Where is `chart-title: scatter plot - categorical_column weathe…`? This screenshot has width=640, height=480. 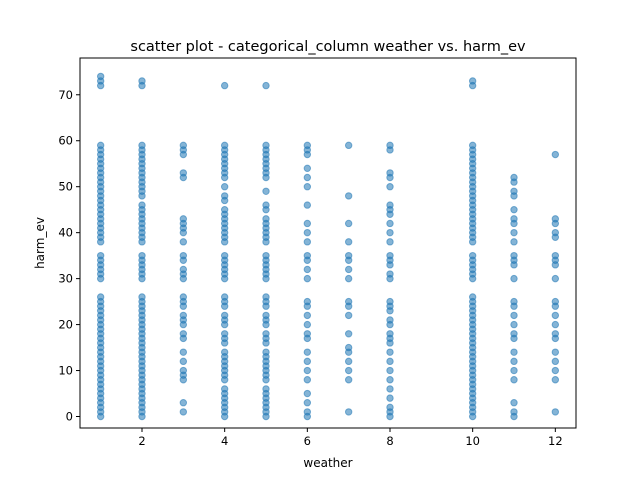
chart-title: scatter plot - categorical_column weathe… is located at coordinates (328, 47).